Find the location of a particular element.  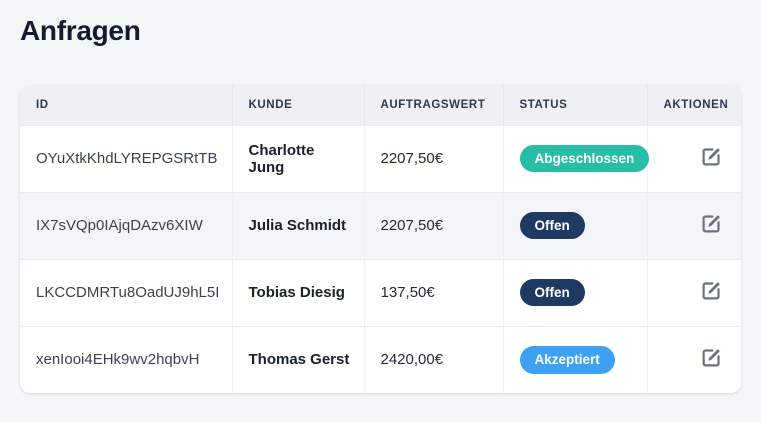

status-cell: Abgeschlossen is located at coordinates (576, 158).